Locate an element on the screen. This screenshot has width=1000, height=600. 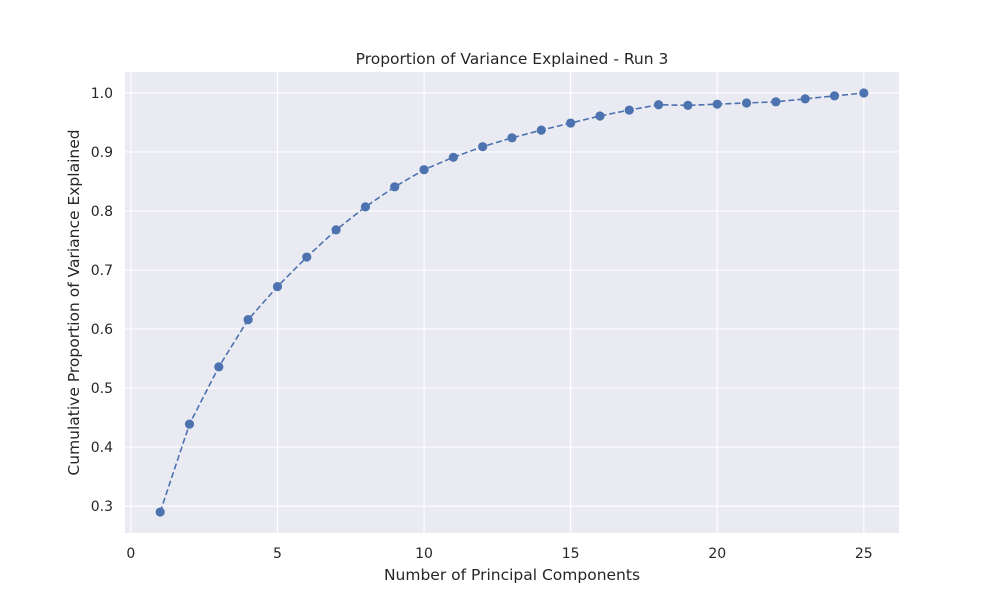
x-tick-label-1: 5 is located at coordinates (277, 554).